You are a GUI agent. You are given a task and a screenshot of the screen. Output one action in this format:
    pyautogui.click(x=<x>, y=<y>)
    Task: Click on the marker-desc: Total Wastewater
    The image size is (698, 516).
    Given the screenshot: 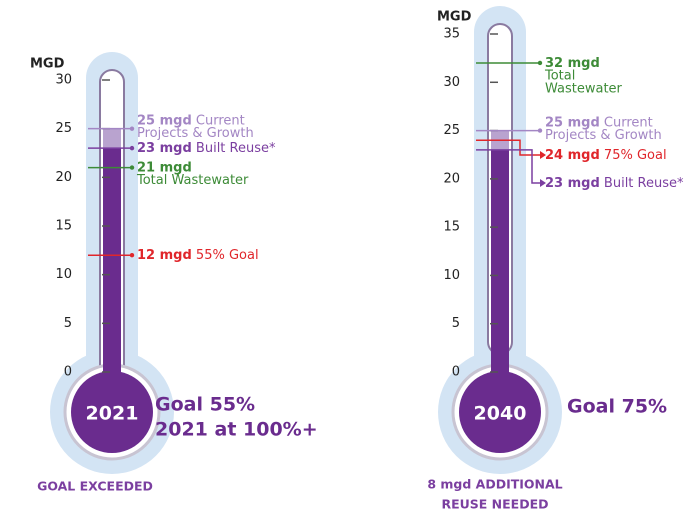 What is the action you would take?
    pyautogui.click(x=192, y=180)
    